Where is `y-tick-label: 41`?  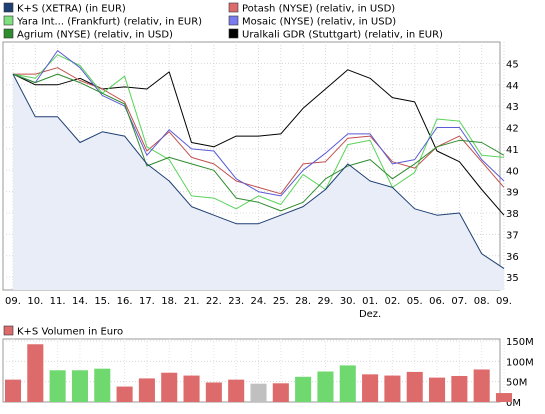
y-tick-label: 41 is located at coordinates (512, 150).